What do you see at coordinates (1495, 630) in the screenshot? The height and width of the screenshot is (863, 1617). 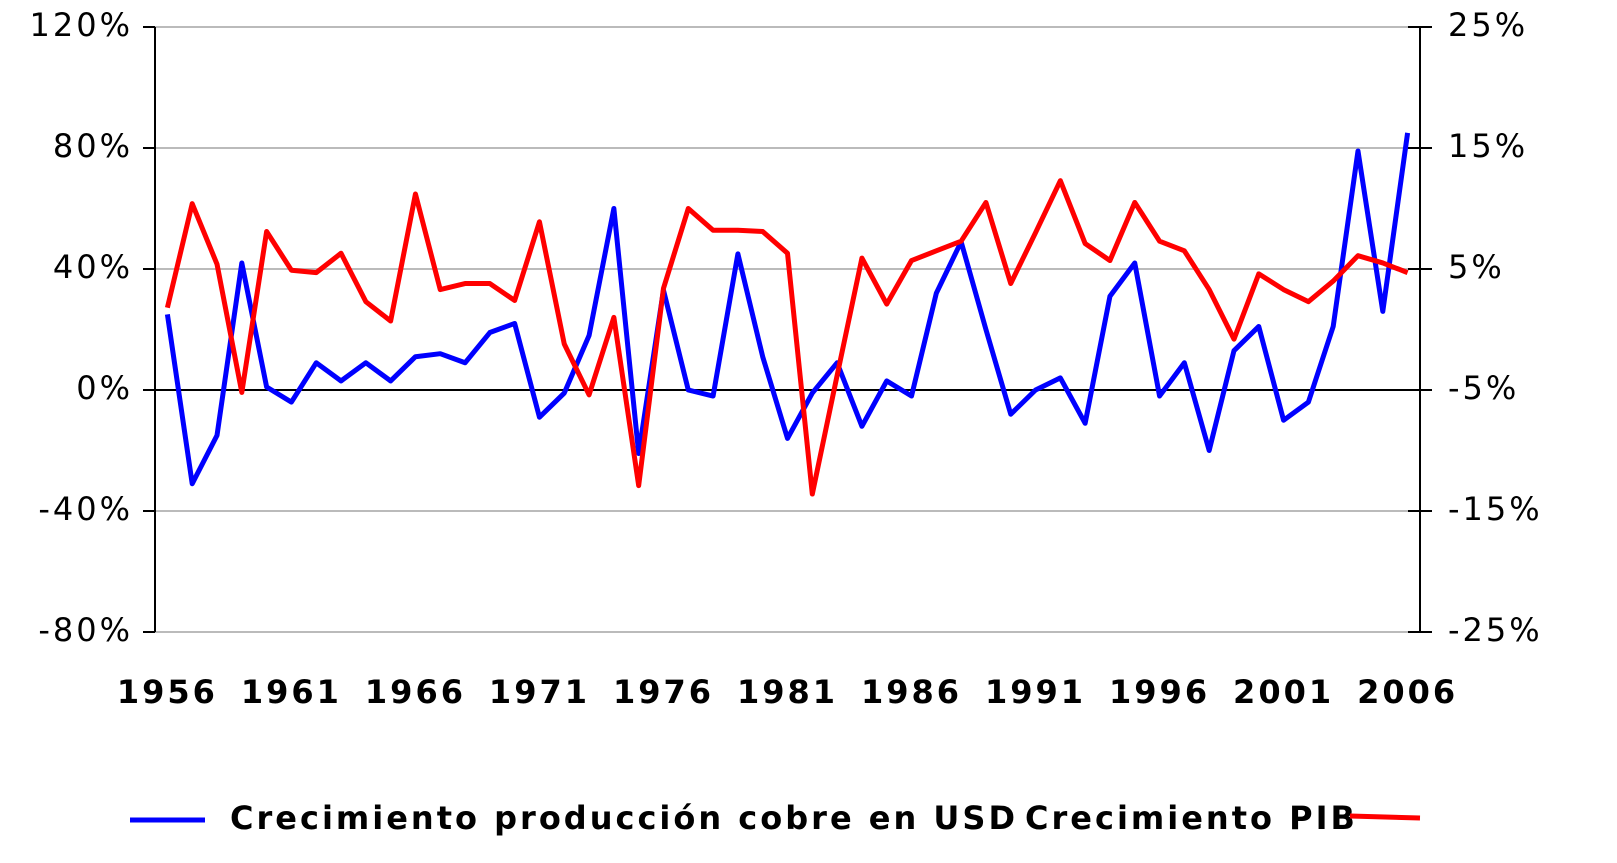 I see `y2-tick-label: -25%` at bounding box center [1495, 630].